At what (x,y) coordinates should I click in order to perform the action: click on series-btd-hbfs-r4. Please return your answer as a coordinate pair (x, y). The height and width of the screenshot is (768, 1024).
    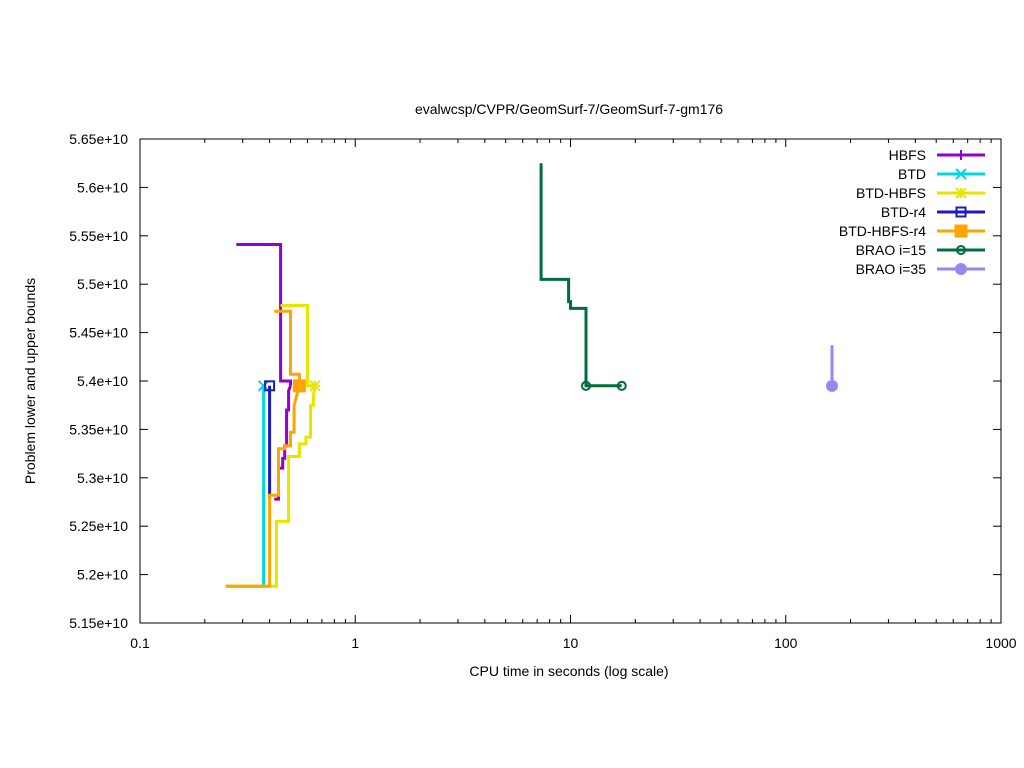
    Looking at the image, I should click on (265, 448).